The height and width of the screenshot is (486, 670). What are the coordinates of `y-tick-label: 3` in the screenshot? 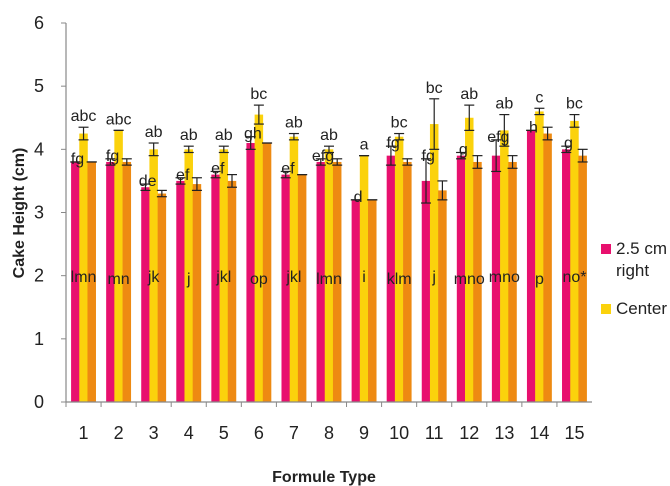 It's located at (39, 213).